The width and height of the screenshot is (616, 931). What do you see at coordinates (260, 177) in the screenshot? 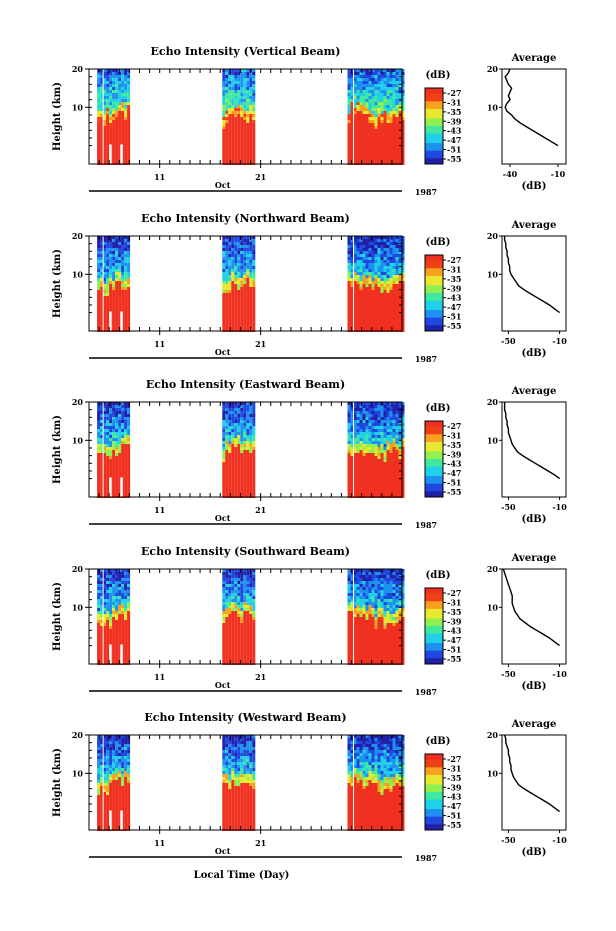
I see `x-tick-label: 21` at bounding box center [260, 177].